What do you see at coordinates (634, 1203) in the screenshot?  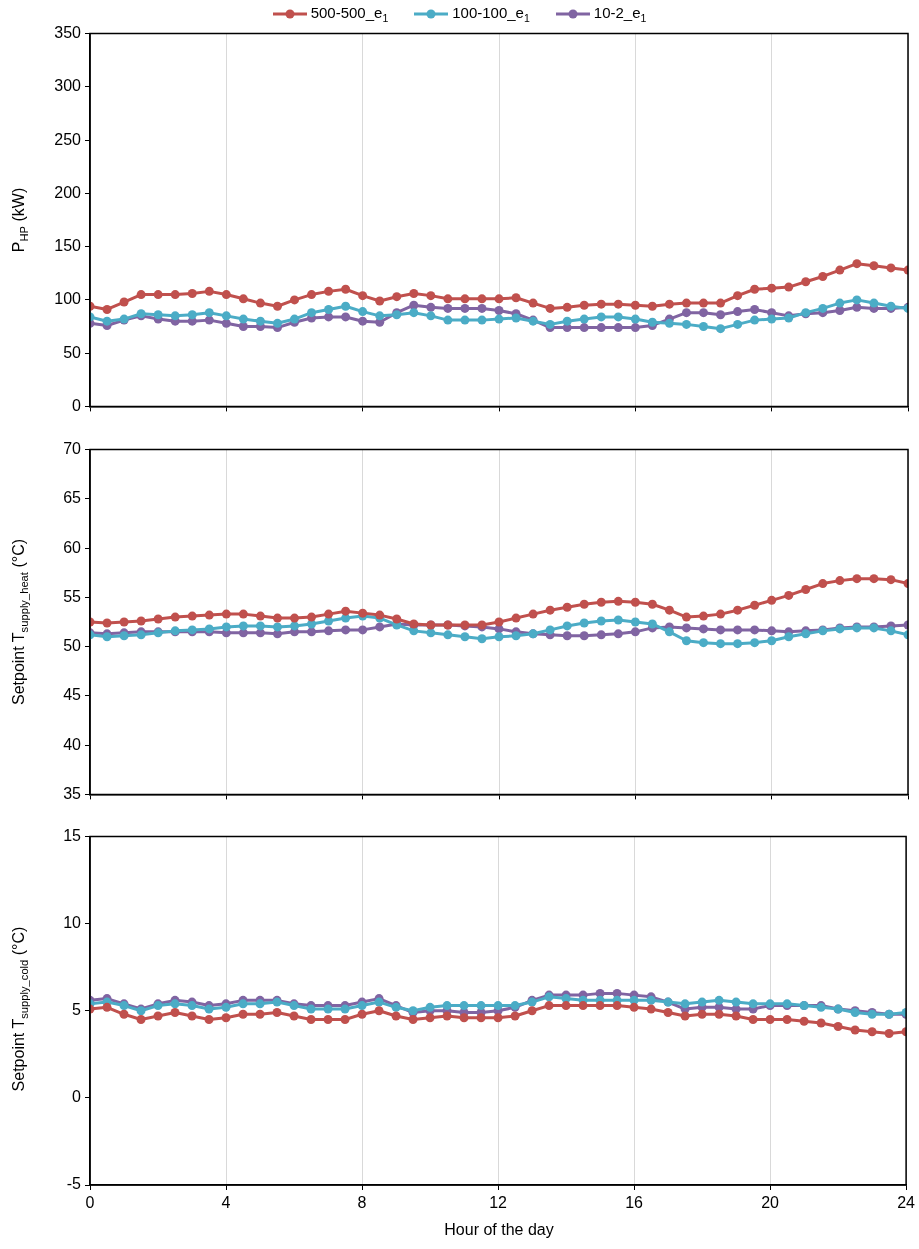 I see `x-tick-label: 16` at bounding box center [634, 1203].